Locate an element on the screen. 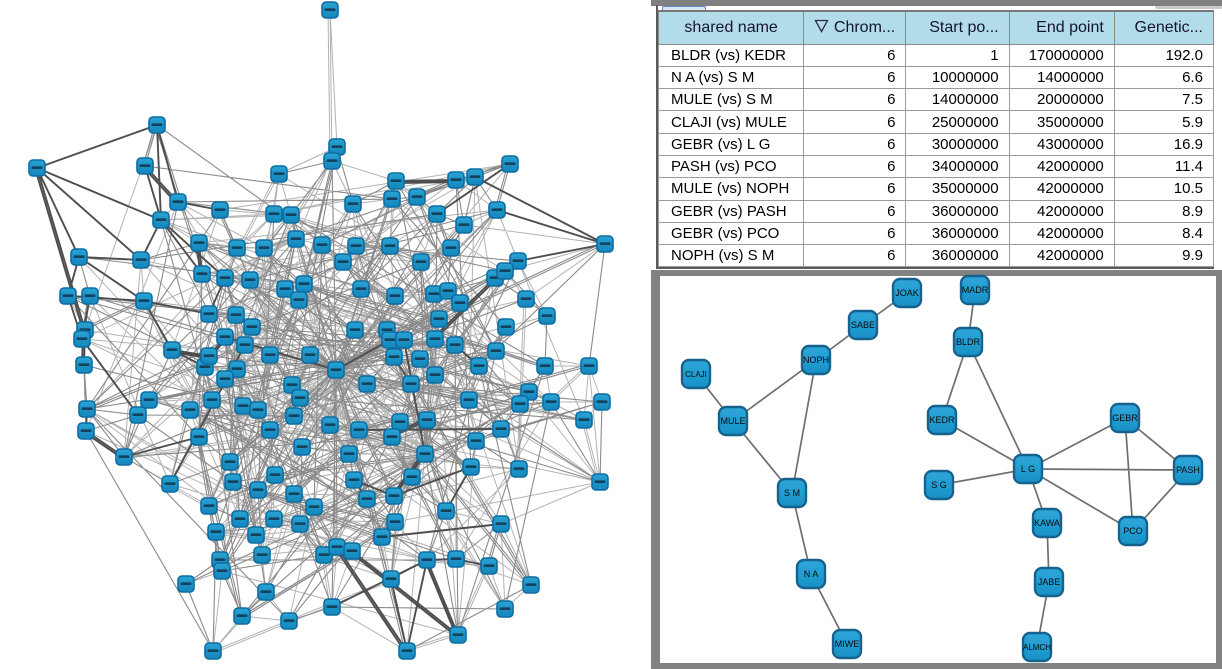  svg-text: S M is located at coordinates (792, 493).